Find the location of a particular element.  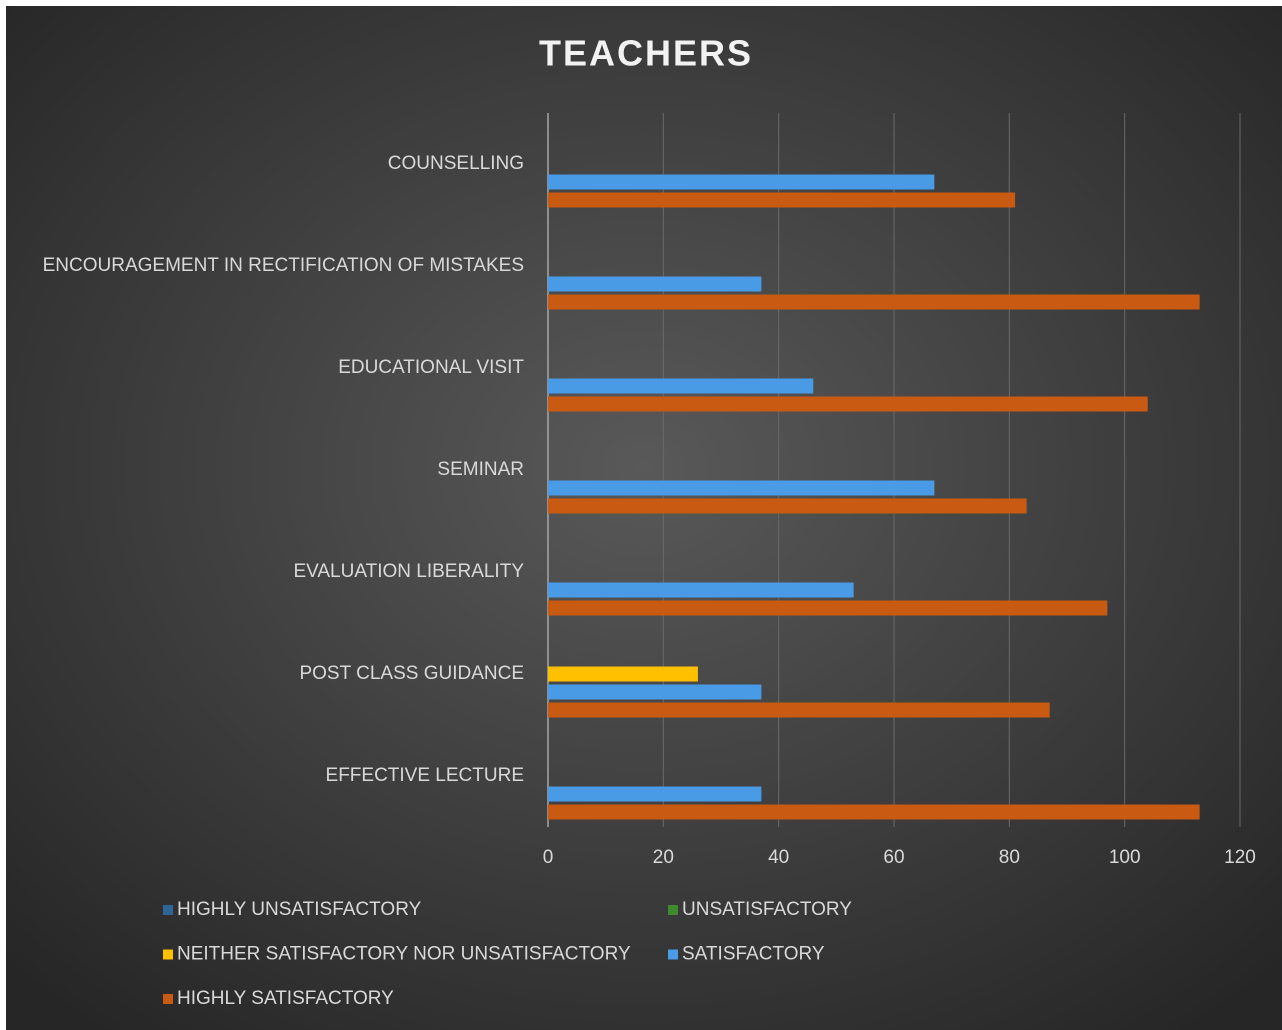

x-tick-label: 100 is located at coordinates (1125, 857).